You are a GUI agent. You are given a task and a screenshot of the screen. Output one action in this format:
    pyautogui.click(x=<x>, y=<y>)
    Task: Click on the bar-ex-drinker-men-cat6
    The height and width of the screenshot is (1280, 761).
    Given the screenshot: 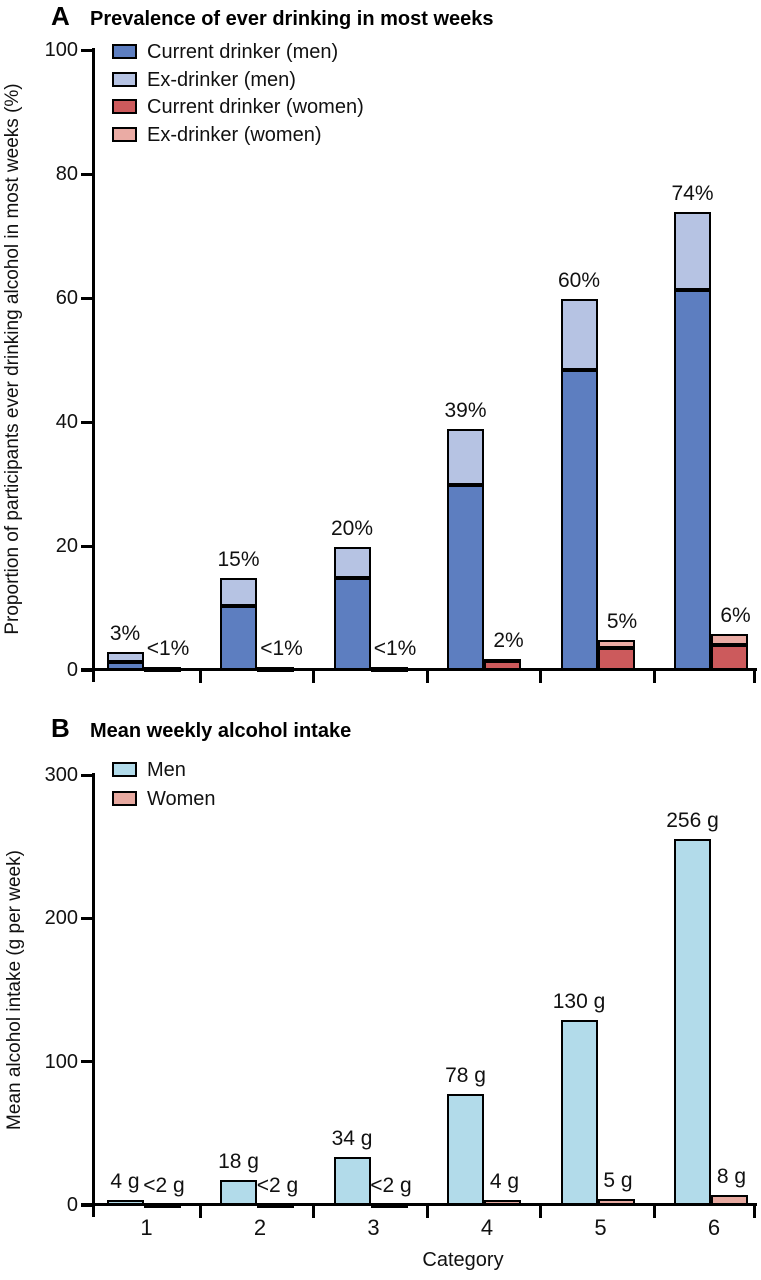 What is the action you would take?
    pyautogui.click(x=692, y=251)
    